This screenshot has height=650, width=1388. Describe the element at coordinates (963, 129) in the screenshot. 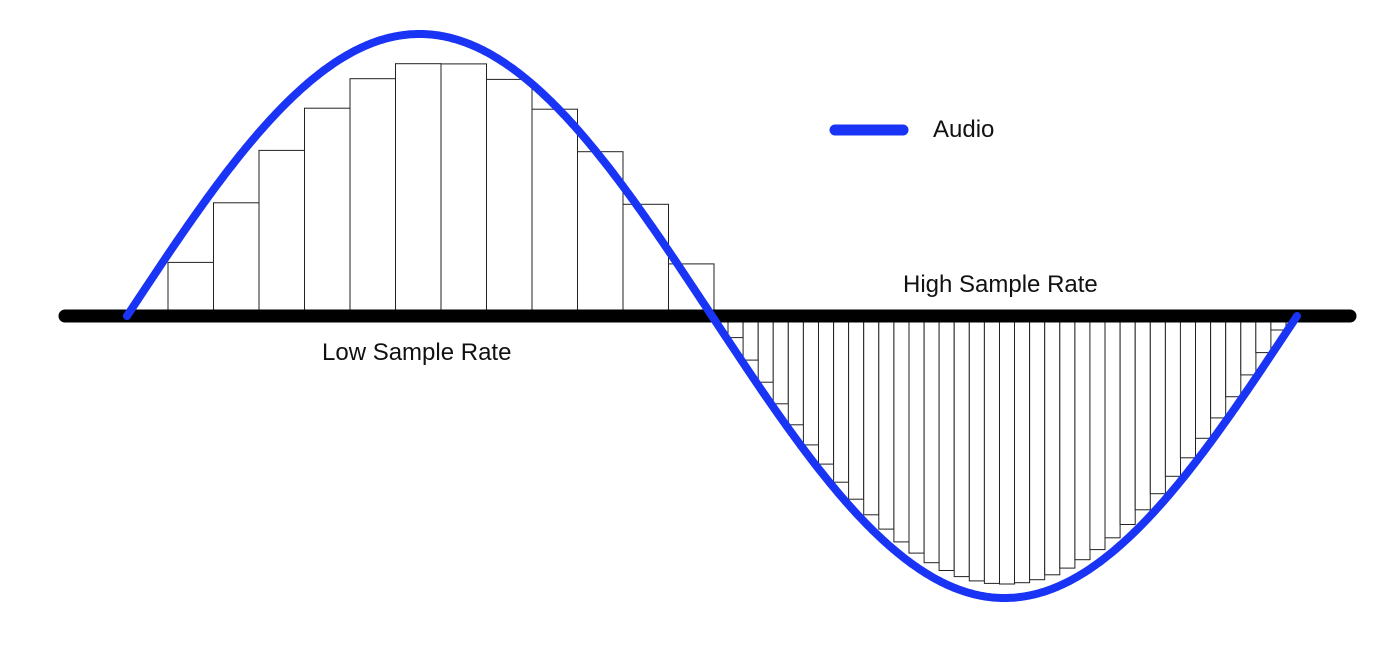

I see `legend-label: Audio` at that location.